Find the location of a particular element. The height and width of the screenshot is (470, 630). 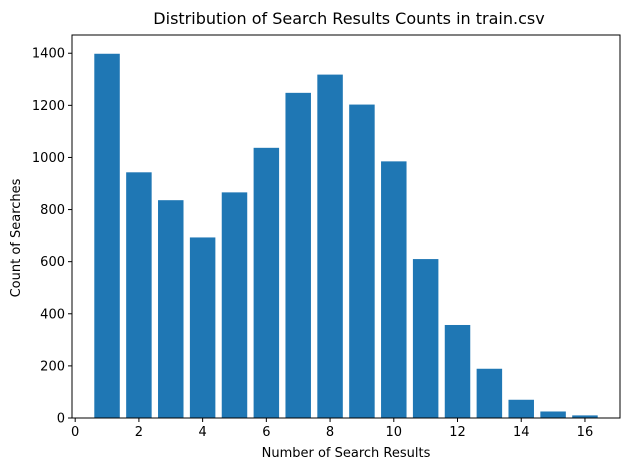

x-tick-label: 4 is located at coordinates (202, 432).